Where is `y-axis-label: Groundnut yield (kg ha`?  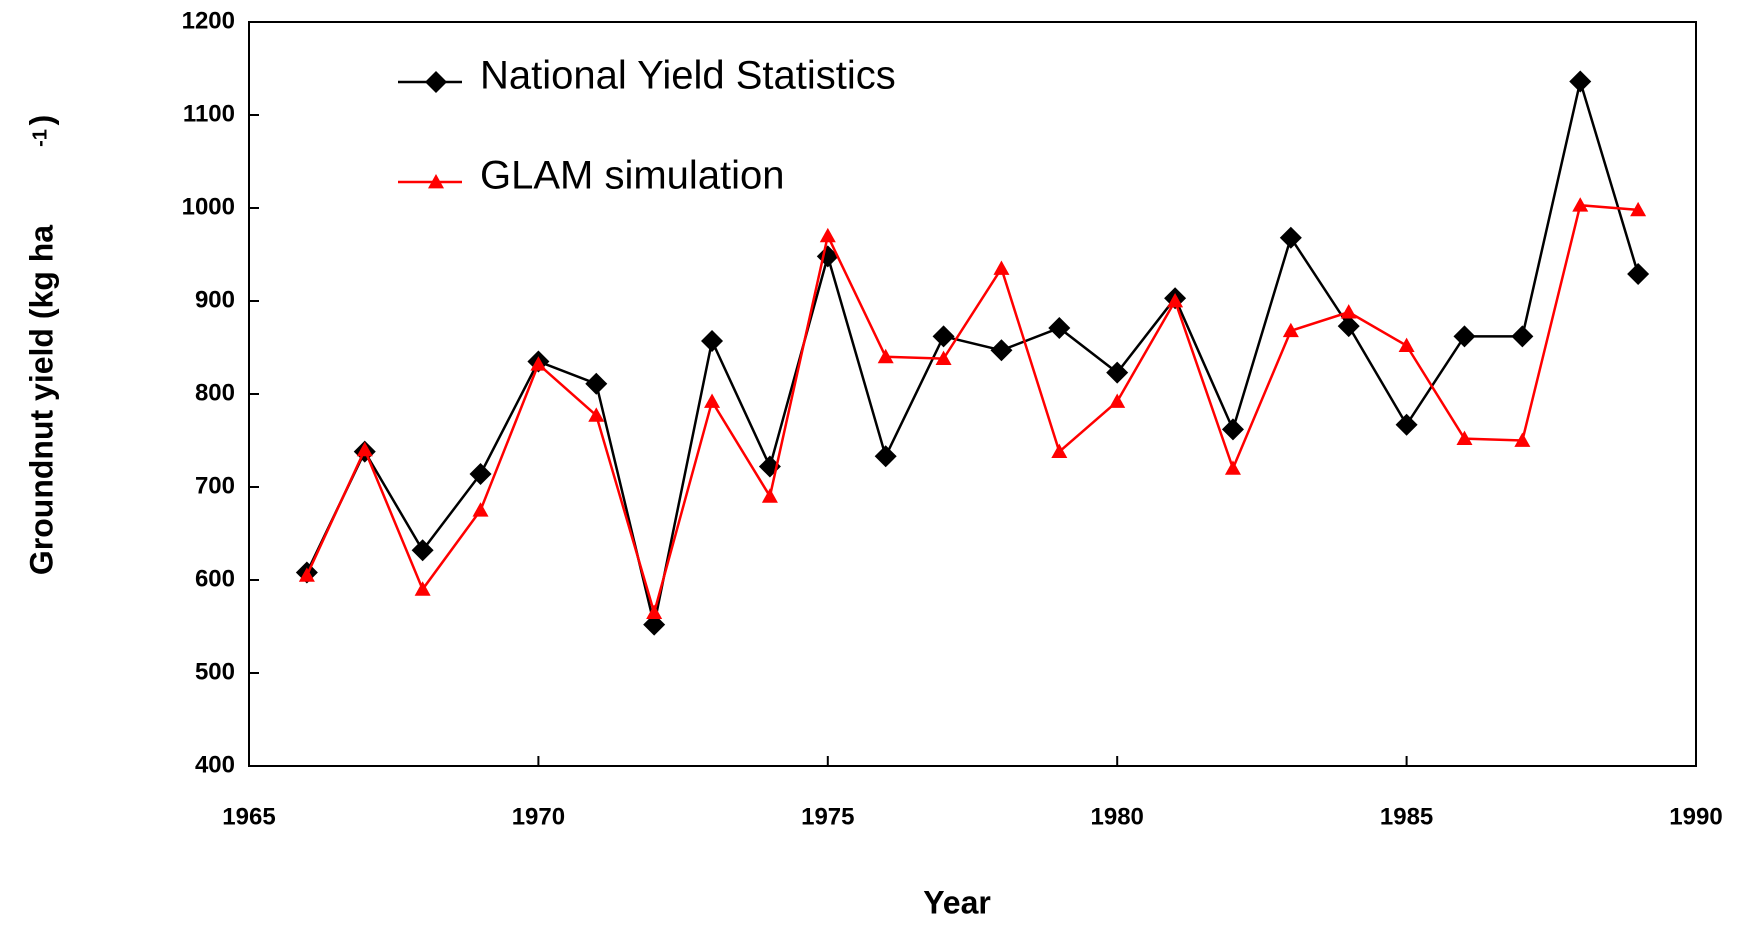 y-axis-label: Groundnut yield (kg ha is located at coordinates (41, 400).